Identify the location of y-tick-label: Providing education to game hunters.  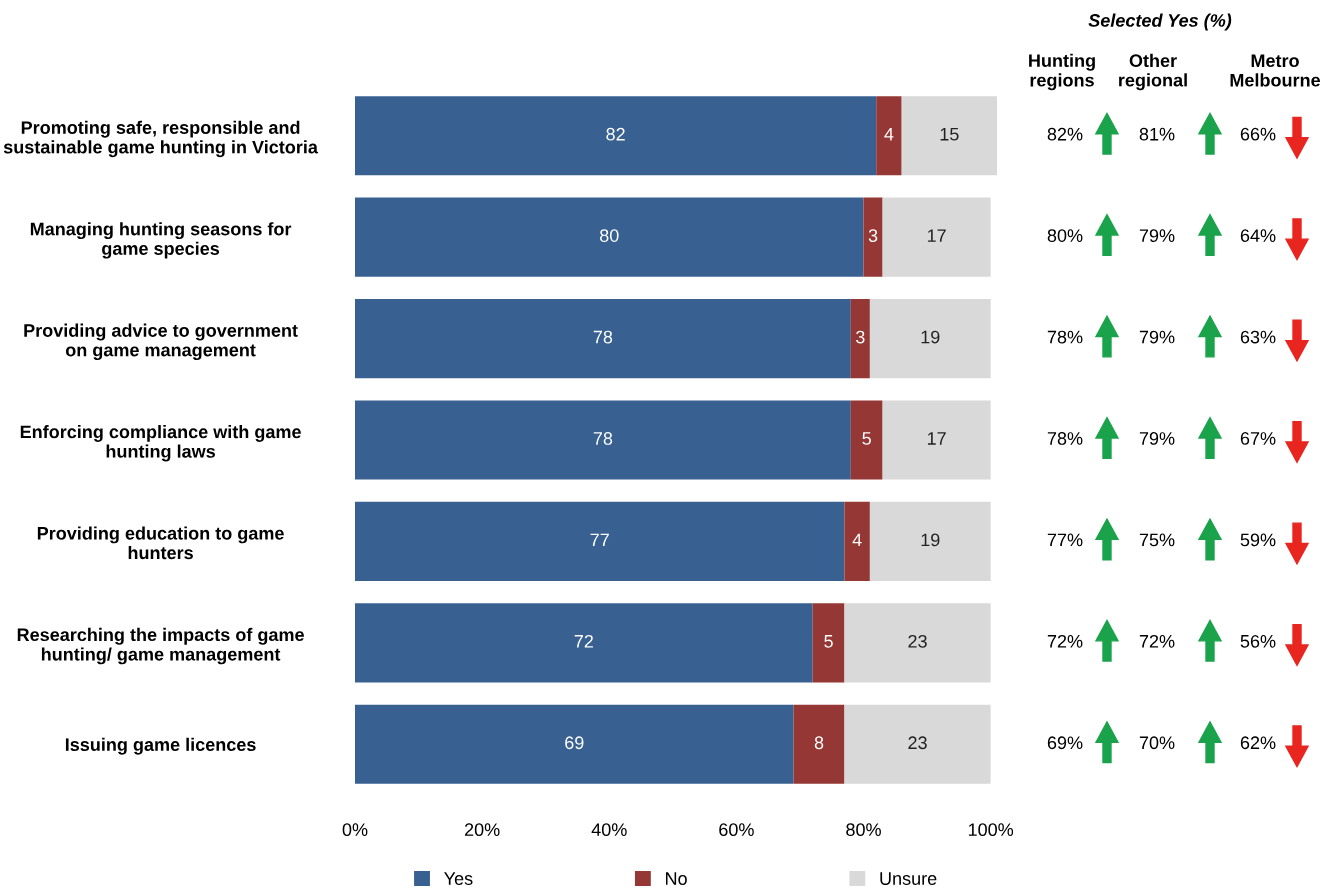
(160, 543).